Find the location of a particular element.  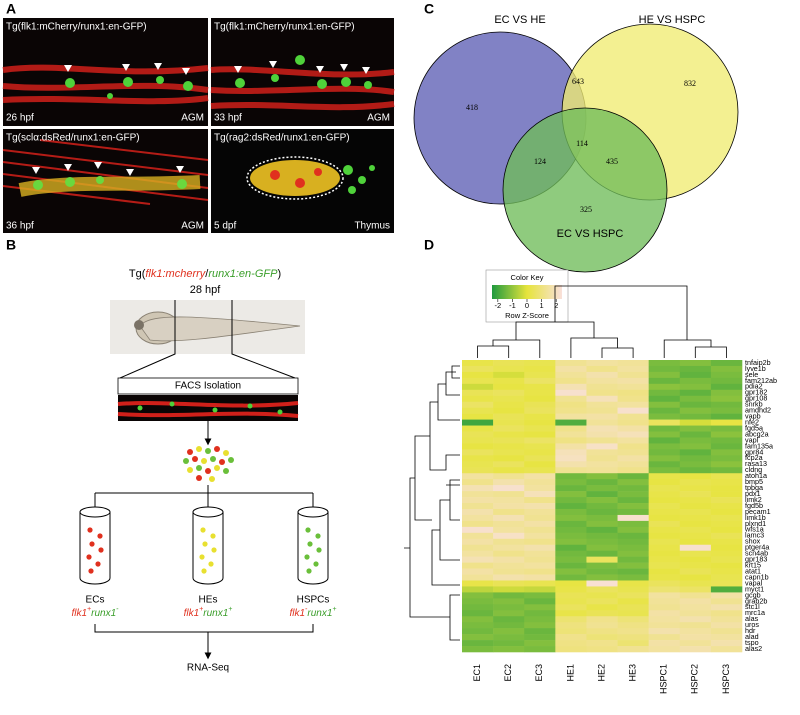

title-part: ) is located at coordinates (279, 274).